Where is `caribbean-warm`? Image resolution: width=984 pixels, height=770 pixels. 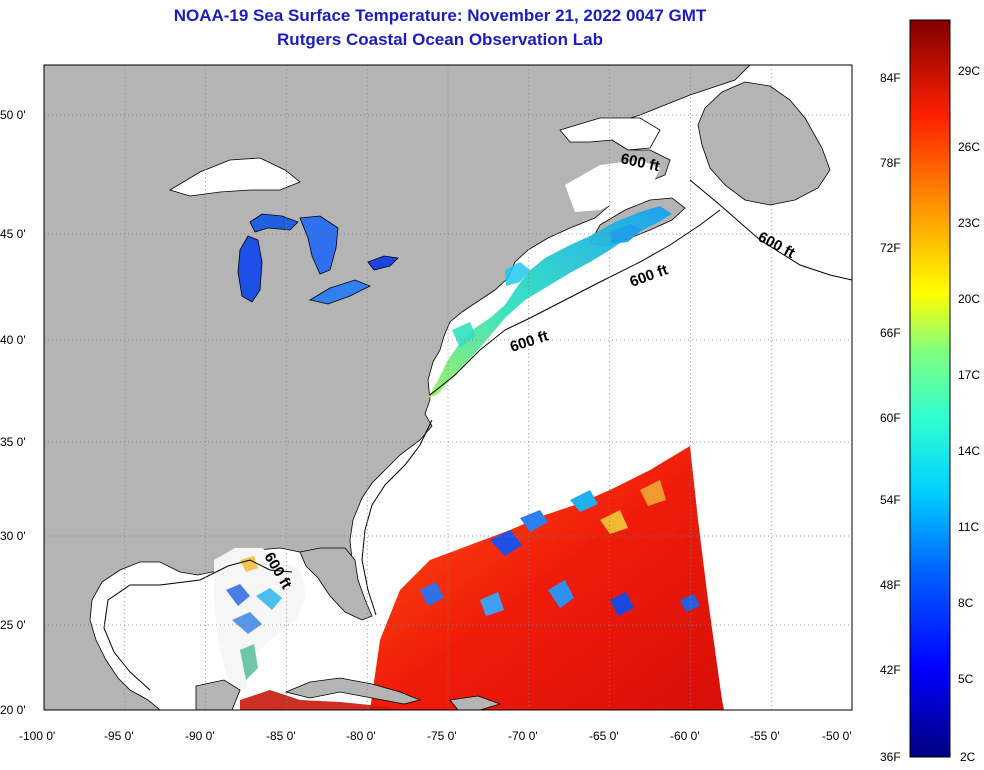 caribbean-warm is located at coordinates (320, 700).